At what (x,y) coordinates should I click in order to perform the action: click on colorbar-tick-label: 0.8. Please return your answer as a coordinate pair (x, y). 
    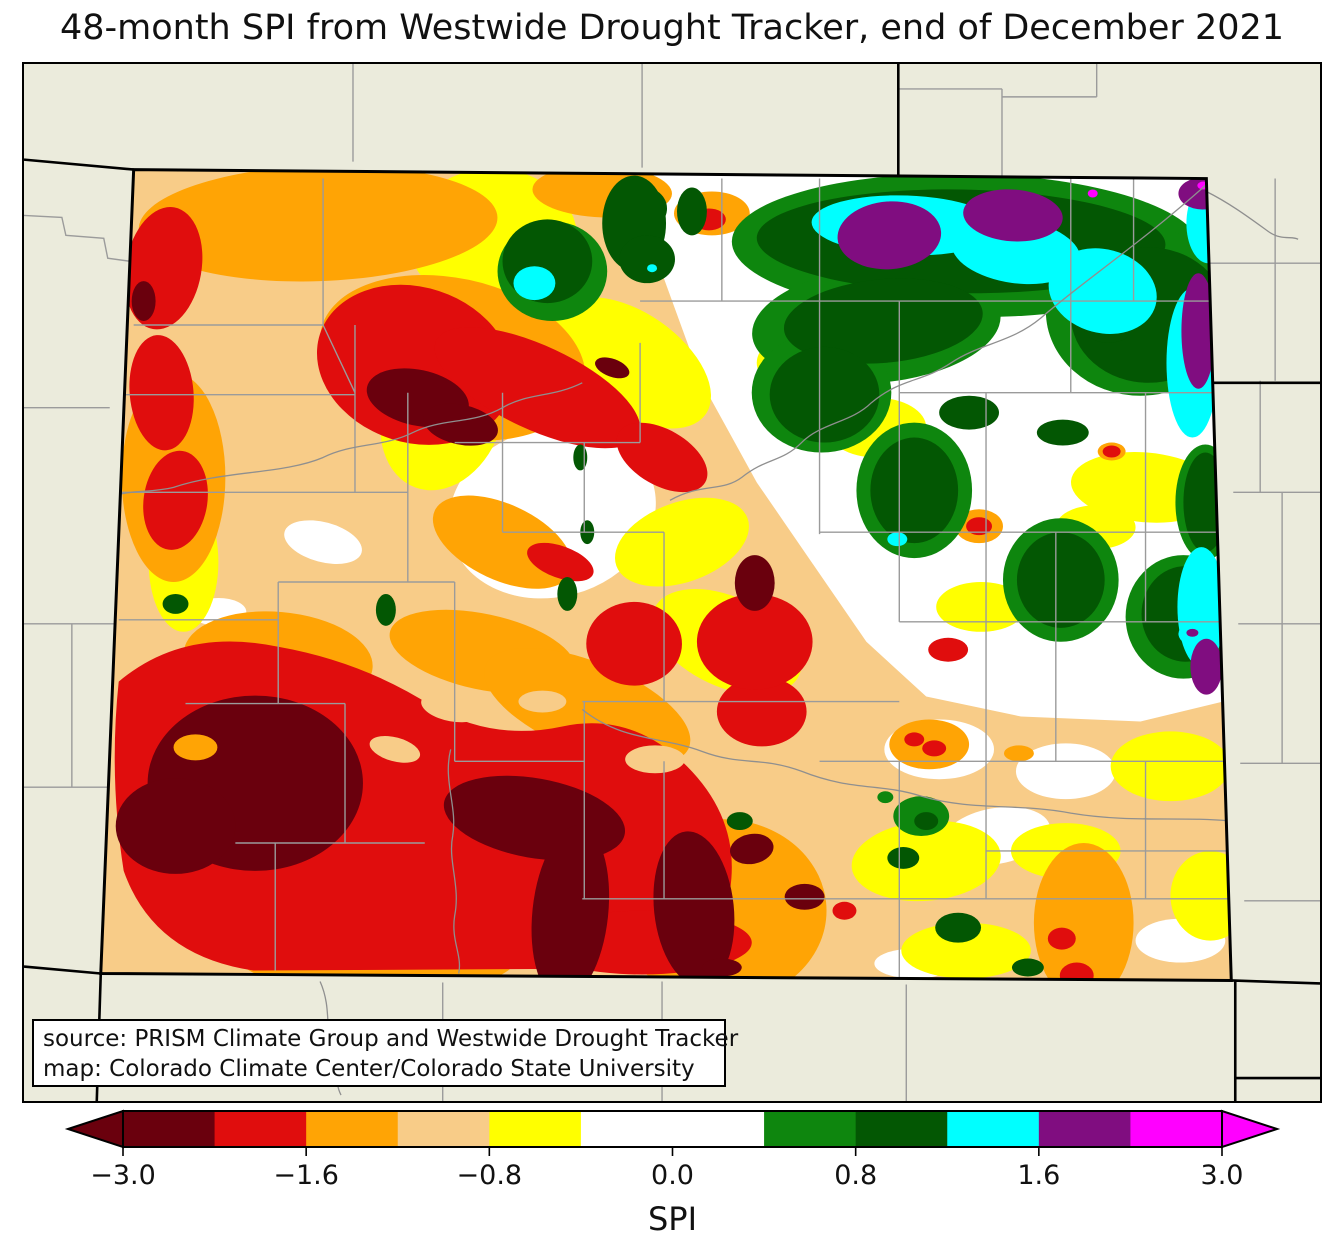
    Looking at the image, I should click on (855, 1175).